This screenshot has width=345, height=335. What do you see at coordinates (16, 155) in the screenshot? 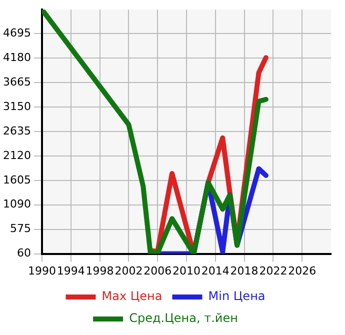
I see `y-tick-label: 2120` at bounding box center [16, 155].